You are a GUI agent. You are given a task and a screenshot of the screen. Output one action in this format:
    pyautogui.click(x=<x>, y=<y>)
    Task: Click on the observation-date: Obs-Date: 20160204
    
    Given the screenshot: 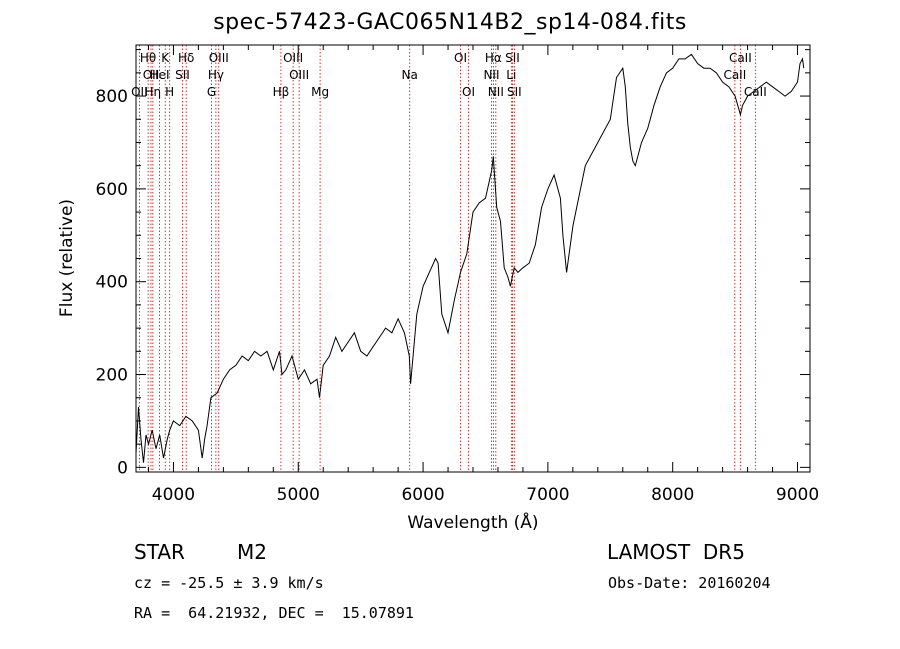 What is the action you would take?
    pyautogui.click(x=689, y=583)
    